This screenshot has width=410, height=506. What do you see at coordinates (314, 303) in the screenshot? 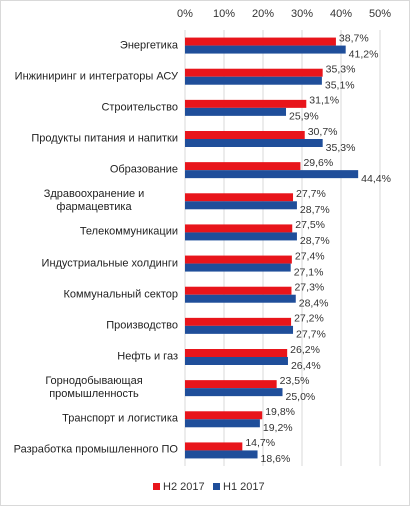
I see `value-label: 28,4%` at bounding box center [314, 303].